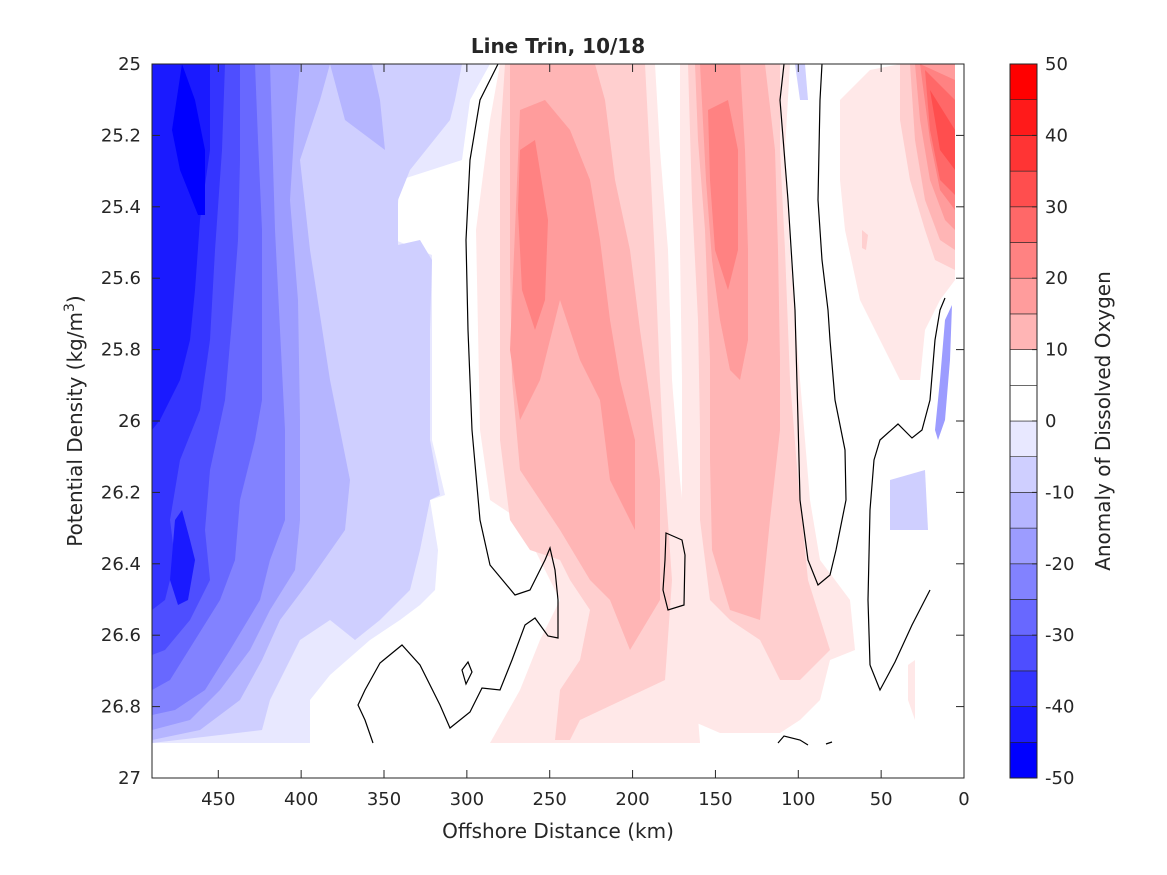  I want to click on contour-band-neg50, so click(188, 139).